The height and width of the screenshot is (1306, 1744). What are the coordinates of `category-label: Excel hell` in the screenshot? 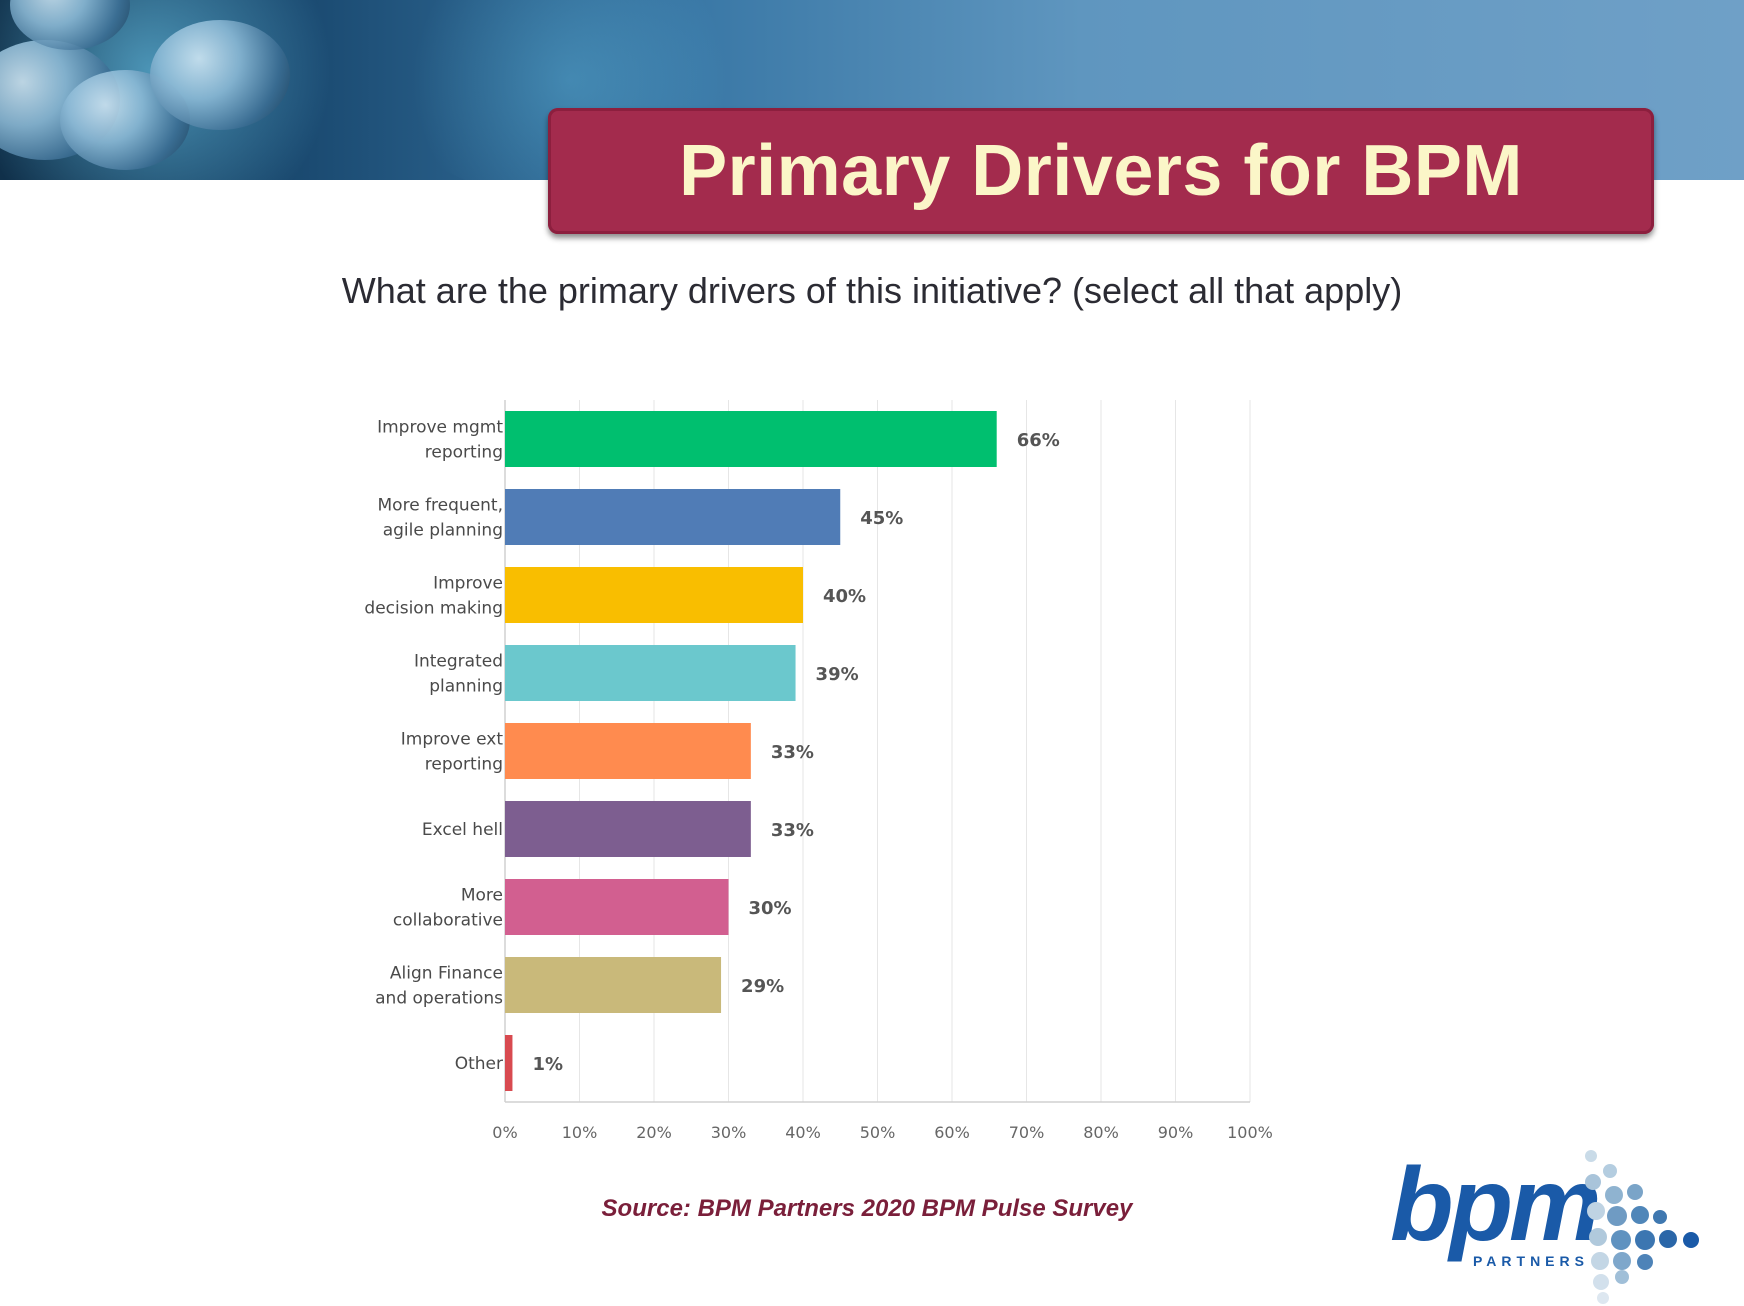 It's located at (462, 830).